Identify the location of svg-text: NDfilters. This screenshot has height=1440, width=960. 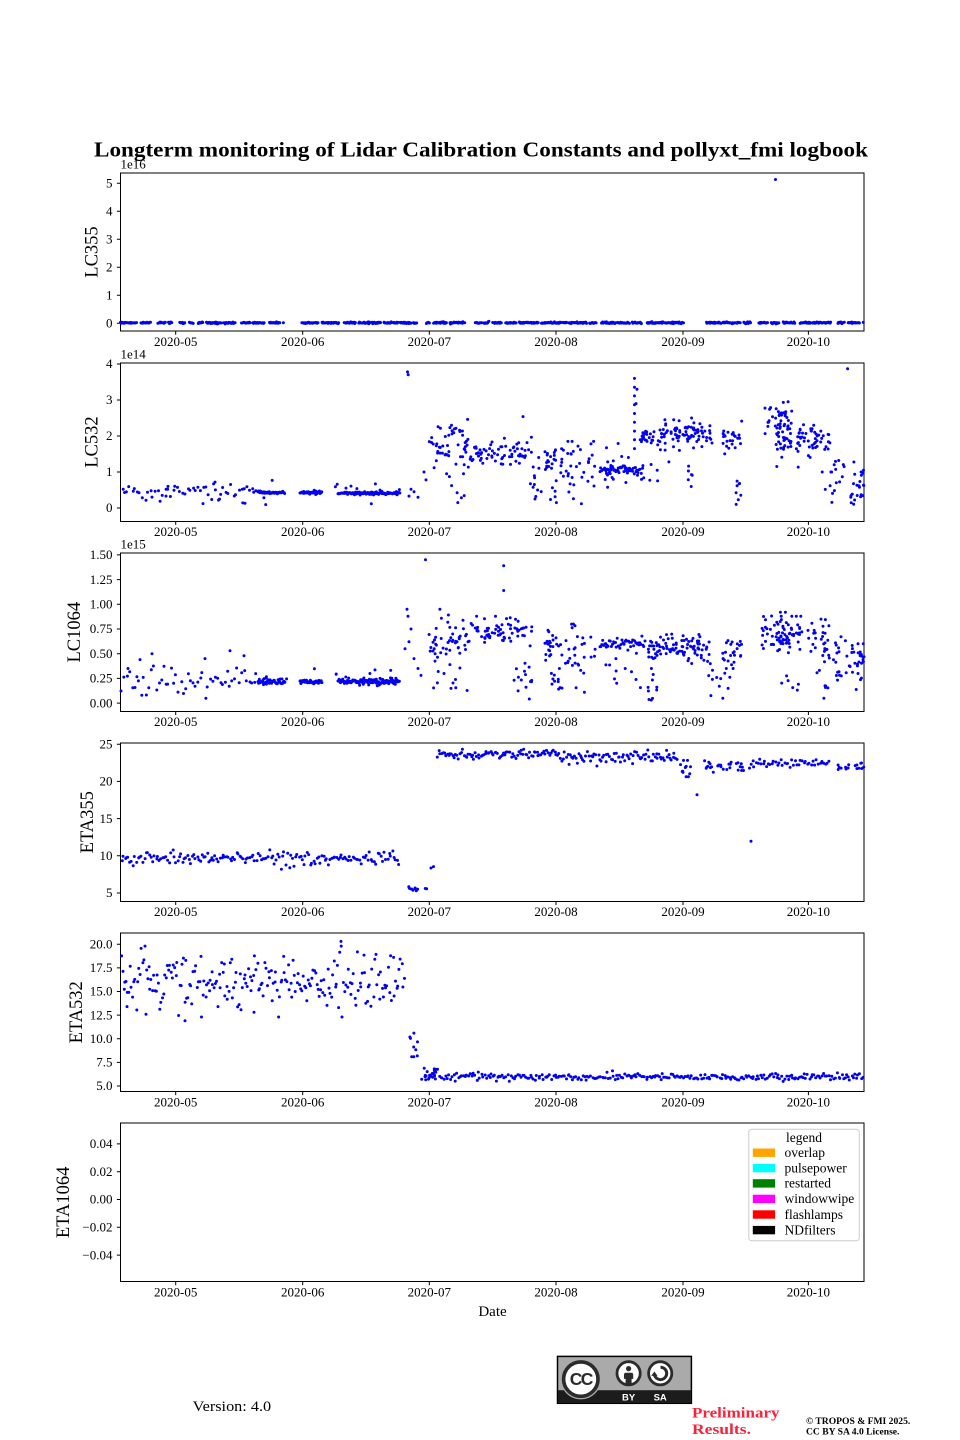
(810, 1229).